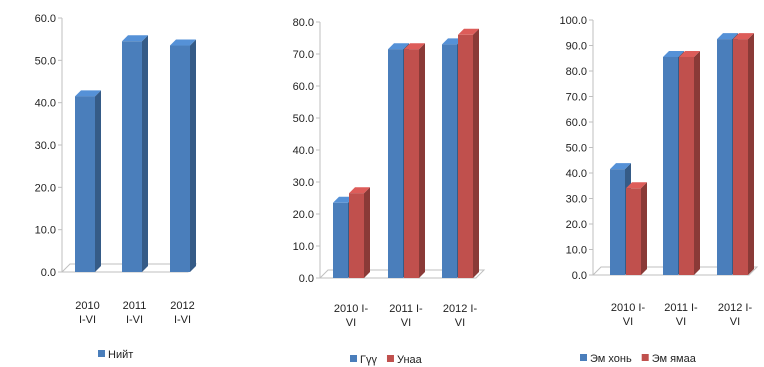 This screenshot has height=367, width=764. I want to click on y-tick-label: 100.0, so click(573, 21).